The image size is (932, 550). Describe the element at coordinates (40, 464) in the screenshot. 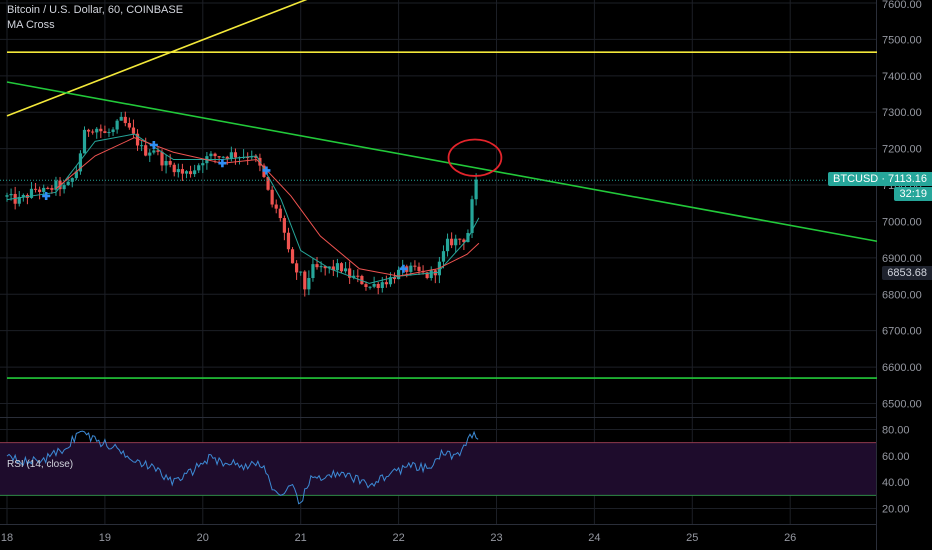

I see `rsi-title: RSI (14, close)` at that location.